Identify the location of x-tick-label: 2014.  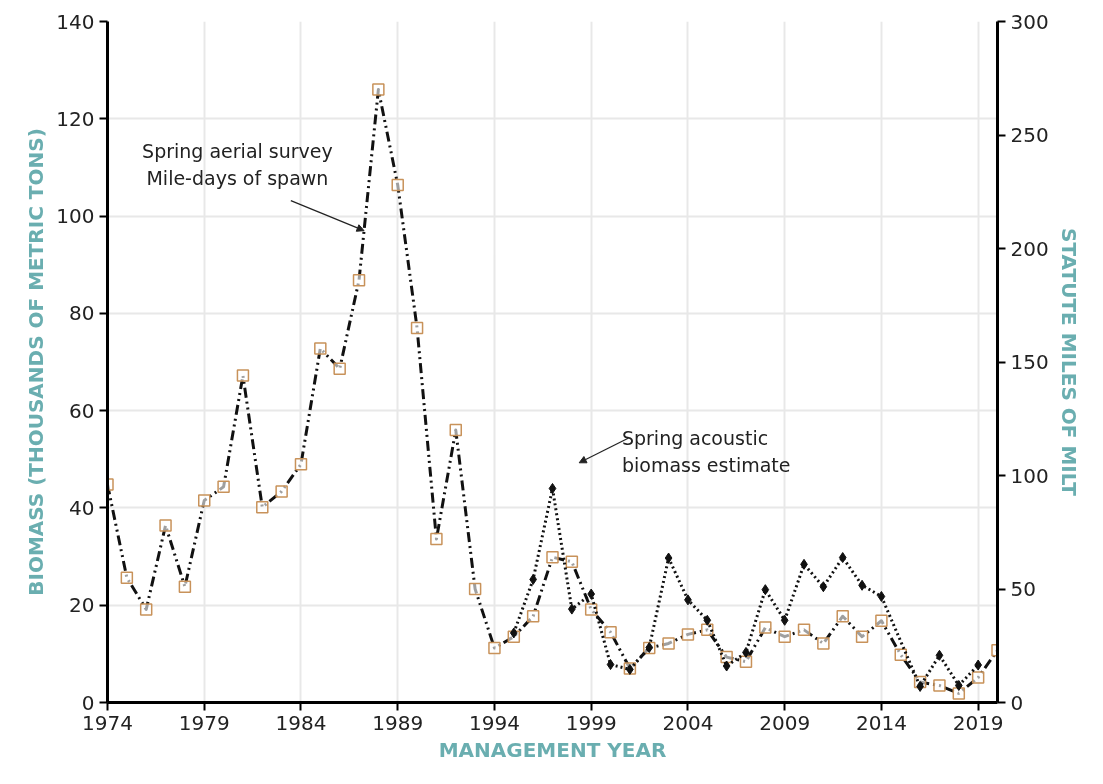
(881, 722).